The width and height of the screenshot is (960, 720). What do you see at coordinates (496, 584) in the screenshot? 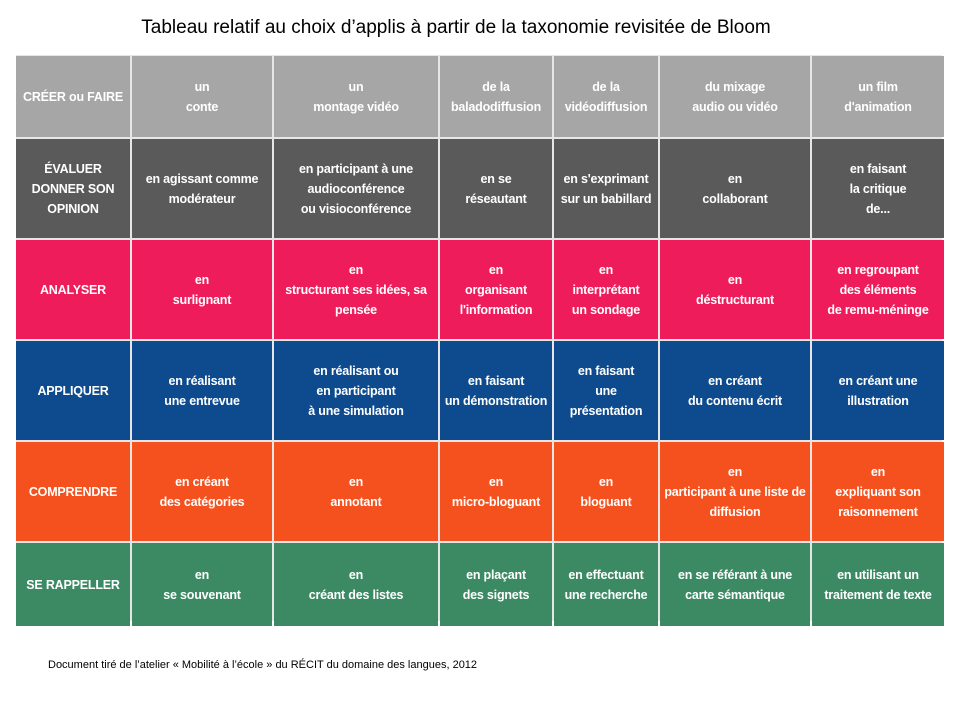
I see `table-cell: en plaçant des signets` at bounding box center [496, 584].